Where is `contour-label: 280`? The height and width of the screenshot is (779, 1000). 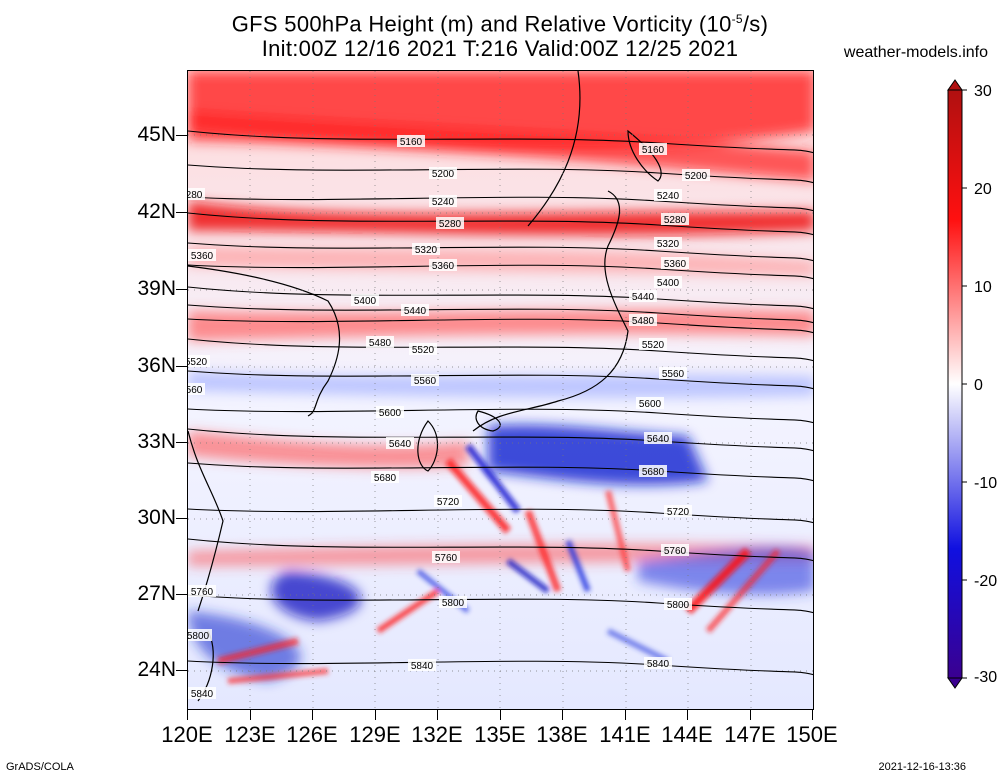
contour-label: 280 is located at coordinates (195, 195).